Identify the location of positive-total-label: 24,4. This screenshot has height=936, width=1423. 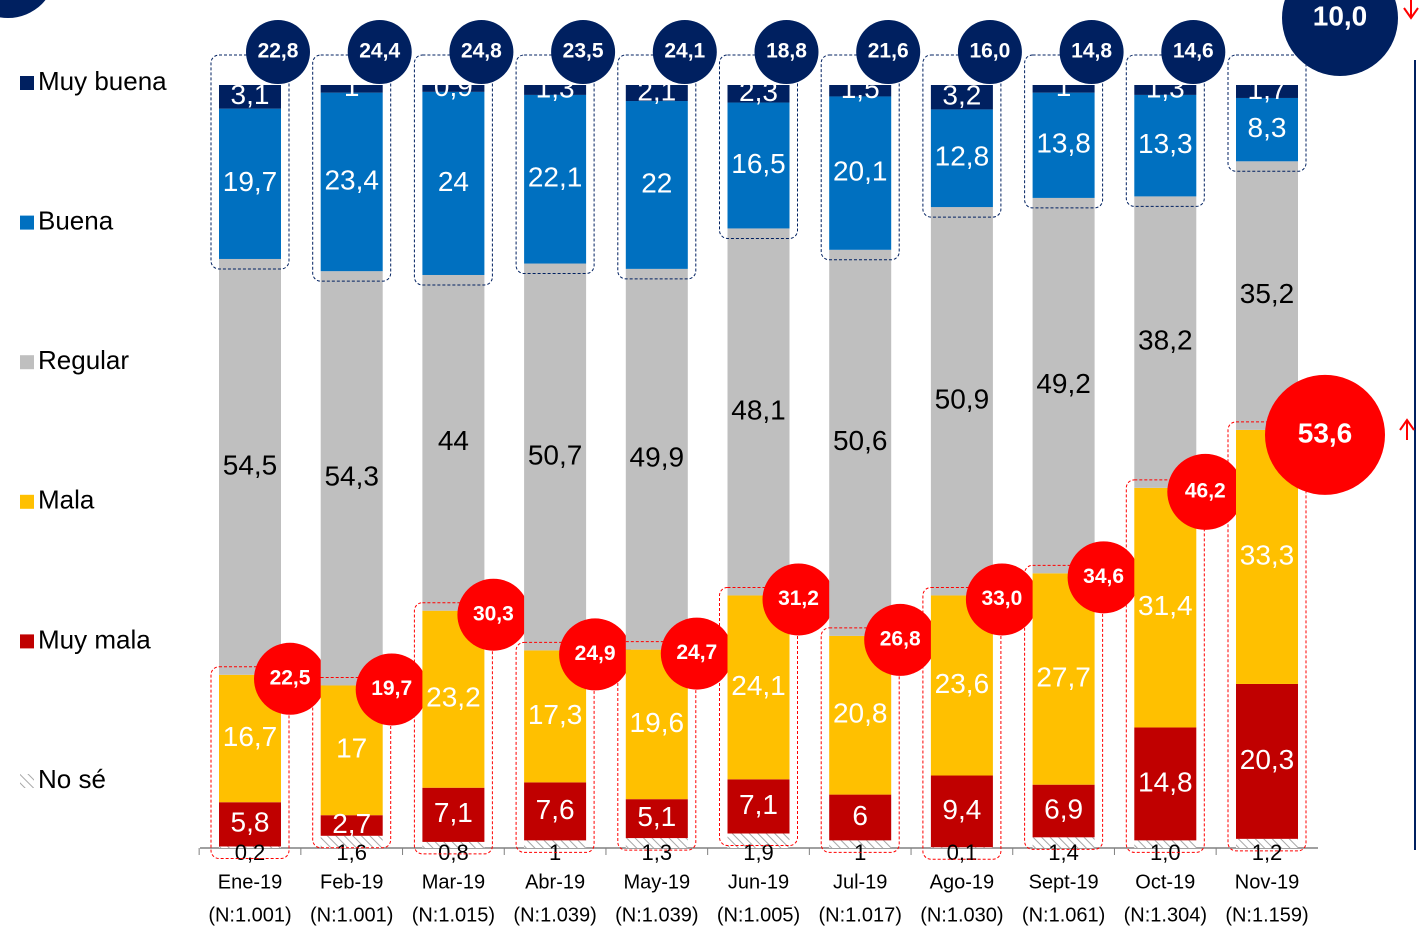
(379, 51).